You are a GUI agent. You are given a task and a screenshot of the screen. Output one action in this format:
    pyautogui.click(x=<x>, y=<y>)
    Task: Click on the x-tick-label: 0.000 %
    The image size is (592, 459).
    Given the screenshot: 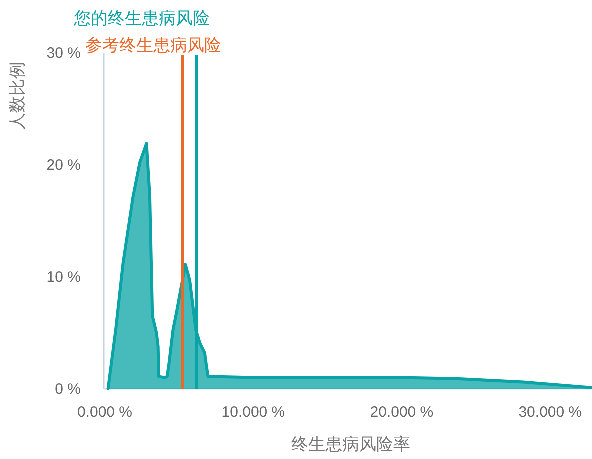 What is the action you would take?
    pyautogui.click(x=105, y=412)
    